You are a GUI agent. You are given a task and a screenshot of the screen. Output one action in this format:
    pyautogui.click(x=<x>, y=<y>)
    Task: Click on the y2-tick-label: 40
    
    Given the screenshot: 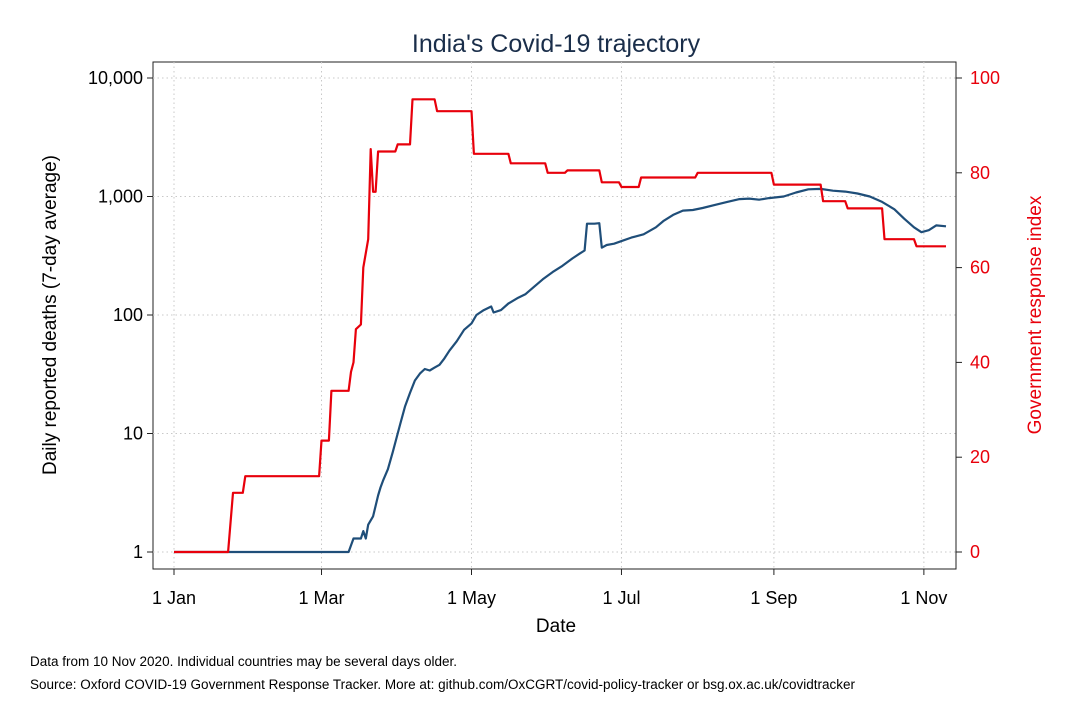 What is the action you would take?
    pyautogui.click(x=980, y=362)
    